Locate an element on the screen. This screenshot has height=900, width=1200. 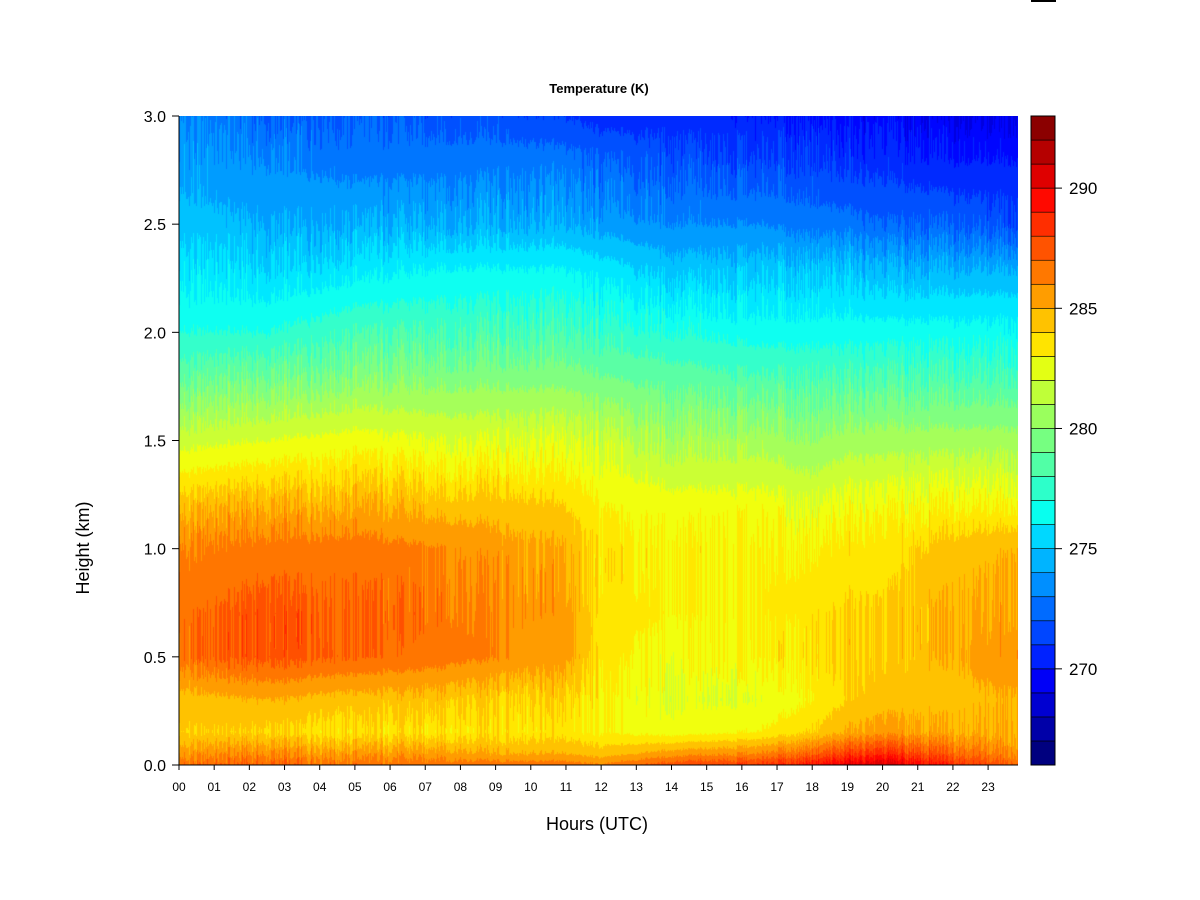
colorbar-tick-label: 280 is located at coordinates (1083, 428).